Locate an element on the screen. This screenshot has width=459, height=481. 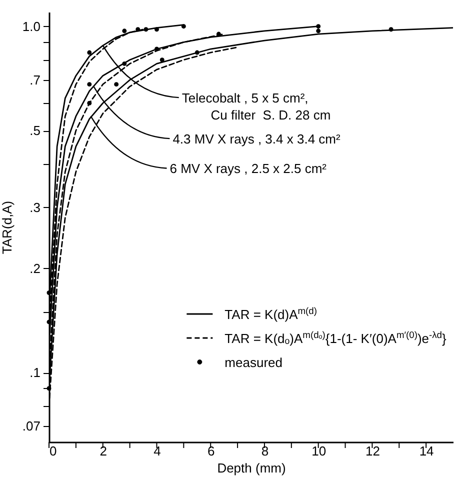
y-axis-title: TAR(d,A) is located at coordinates (7, 227).